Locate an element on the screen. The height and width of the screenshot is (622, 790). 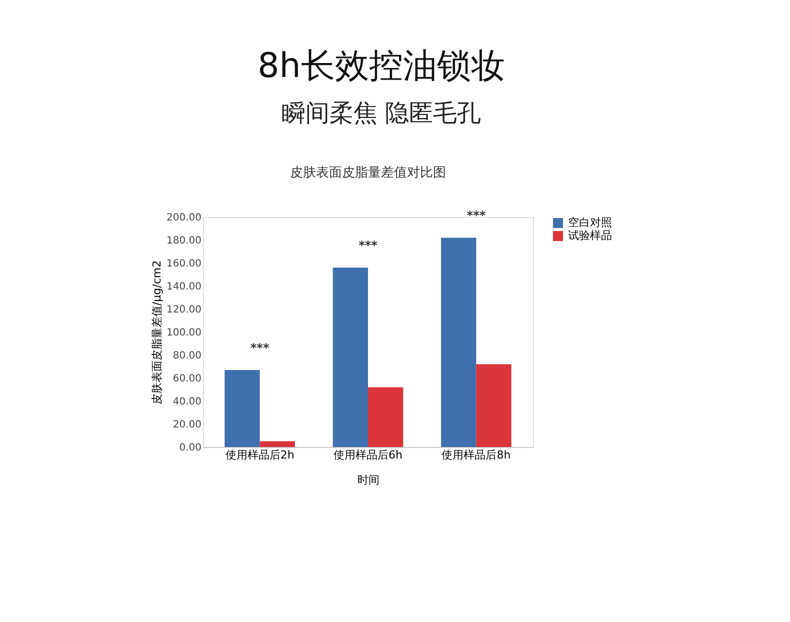
y-tick-label: 20.00 is located at coordinates (187, 425).